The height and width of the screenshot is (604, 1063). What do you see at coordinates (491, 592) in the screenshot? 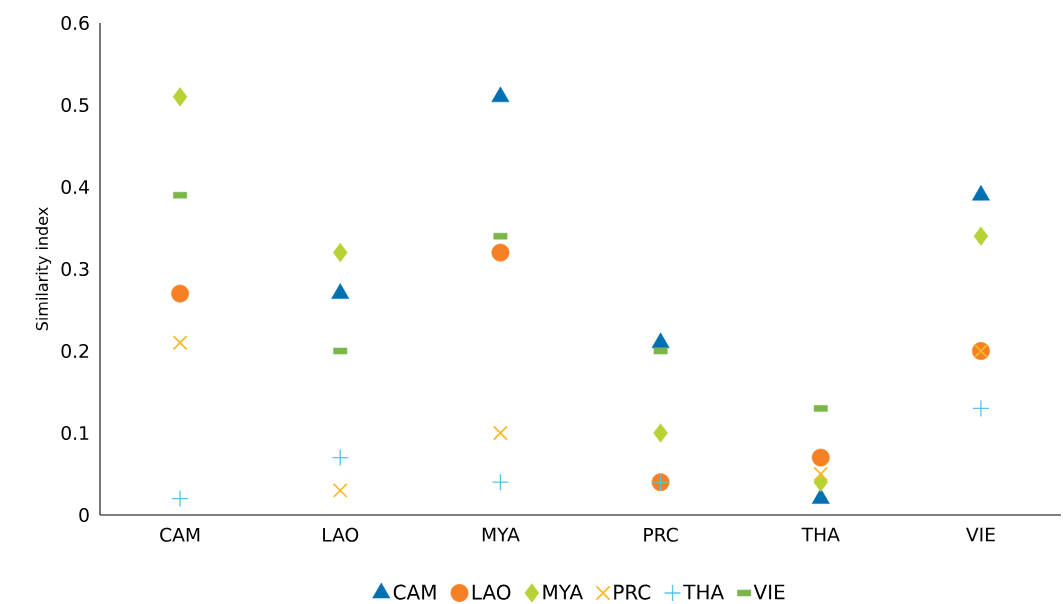
I see `legend-label: LAO` at bounding box center [491, 592].